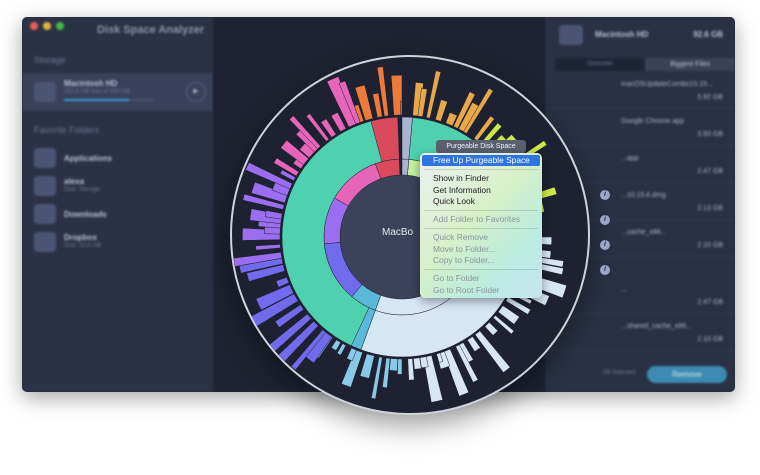 This screenshot has height=475, width=760. What do you see at coordinates (640, 240) in the screenshot?
I see `file-row: ...cache_x86... 2.10 GB` at bounding box center [640, 240].